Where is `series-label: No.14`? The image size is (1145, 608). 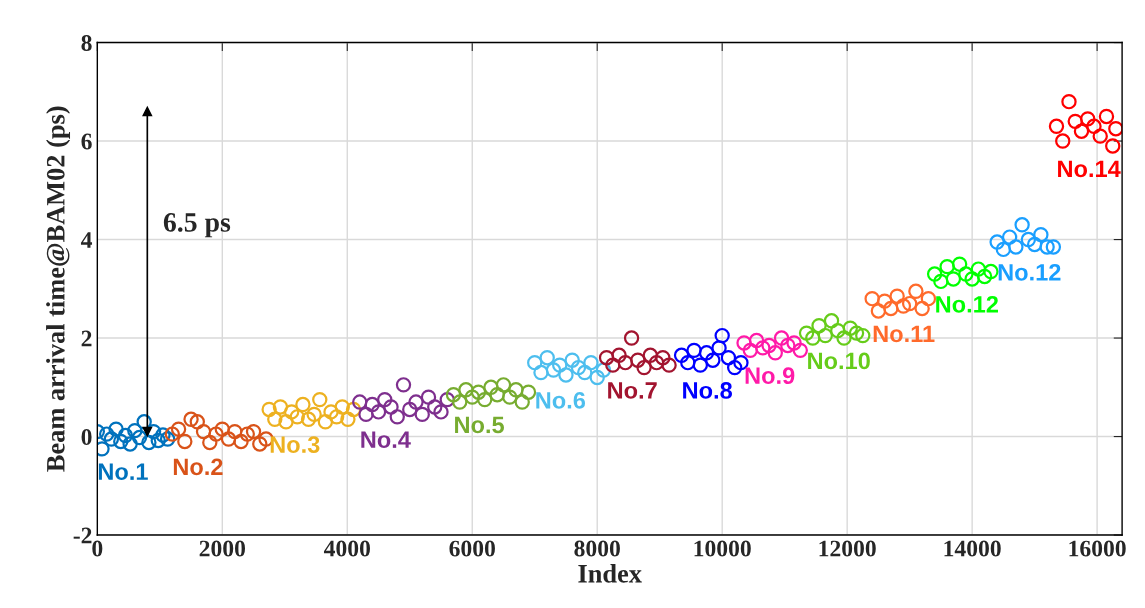
series-label: No.14 is located at coordinates (1089, 169).